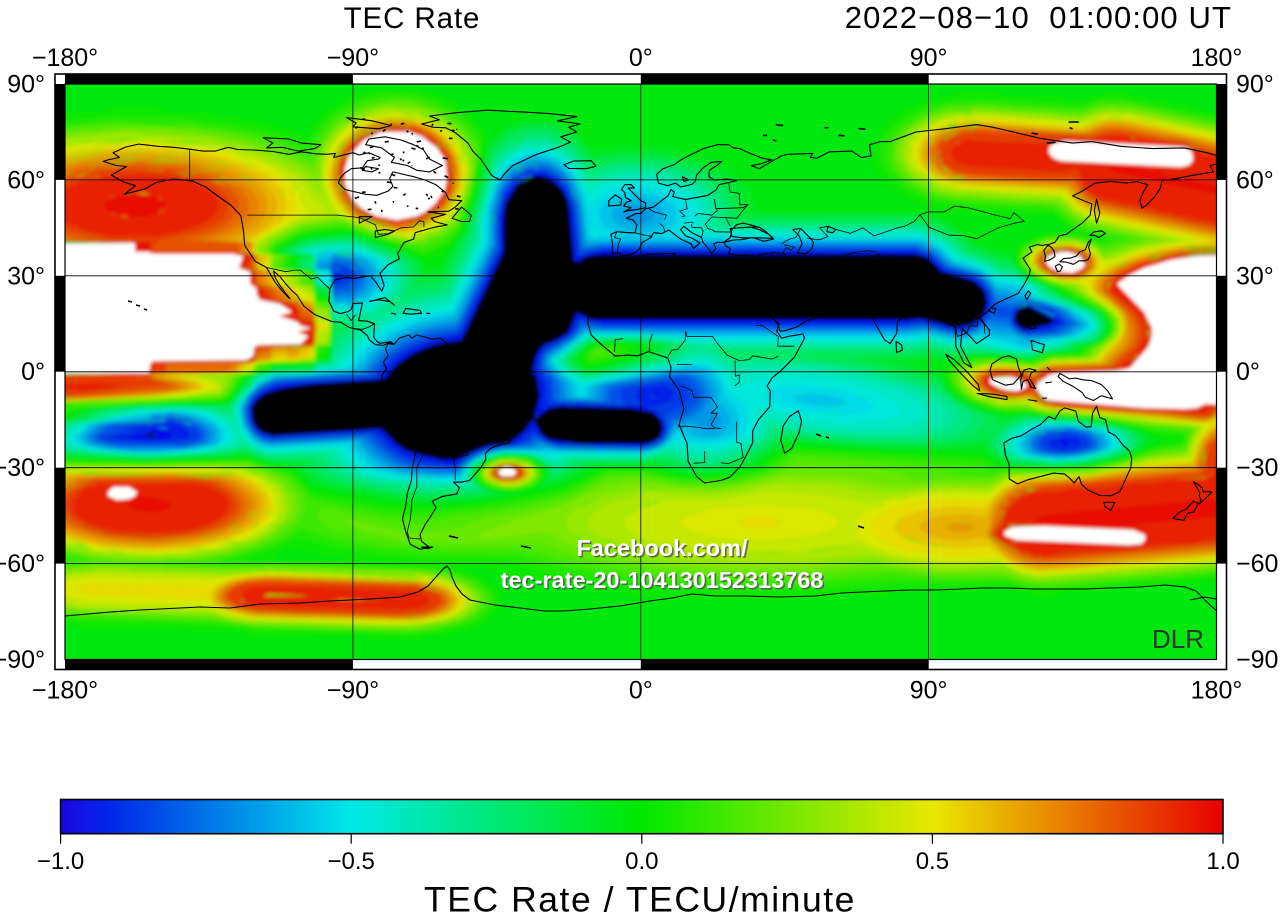 The width and height of the screenshot is (1280, 919). I want to click on svg-text: 1.0, so click(1222, 861).